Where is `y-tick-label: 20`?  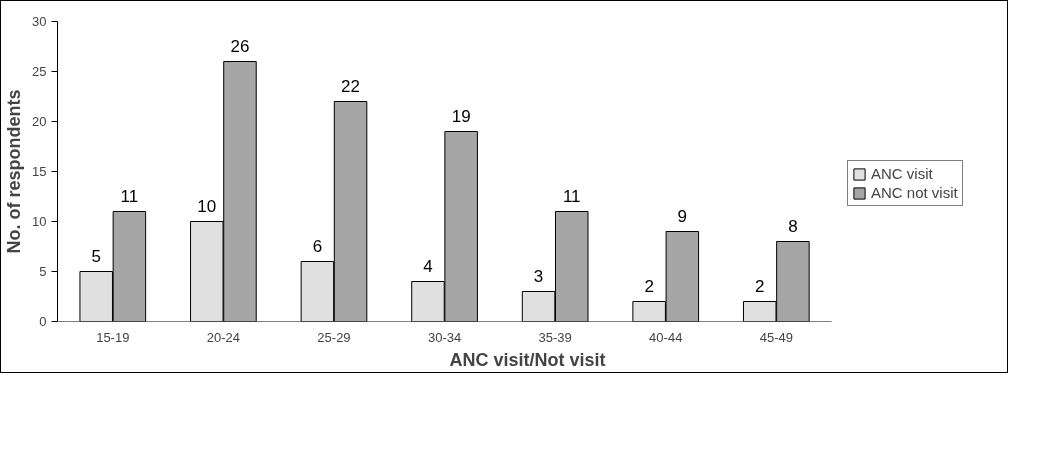 y-tick-label: 20 is located at coordinates (39, 121).